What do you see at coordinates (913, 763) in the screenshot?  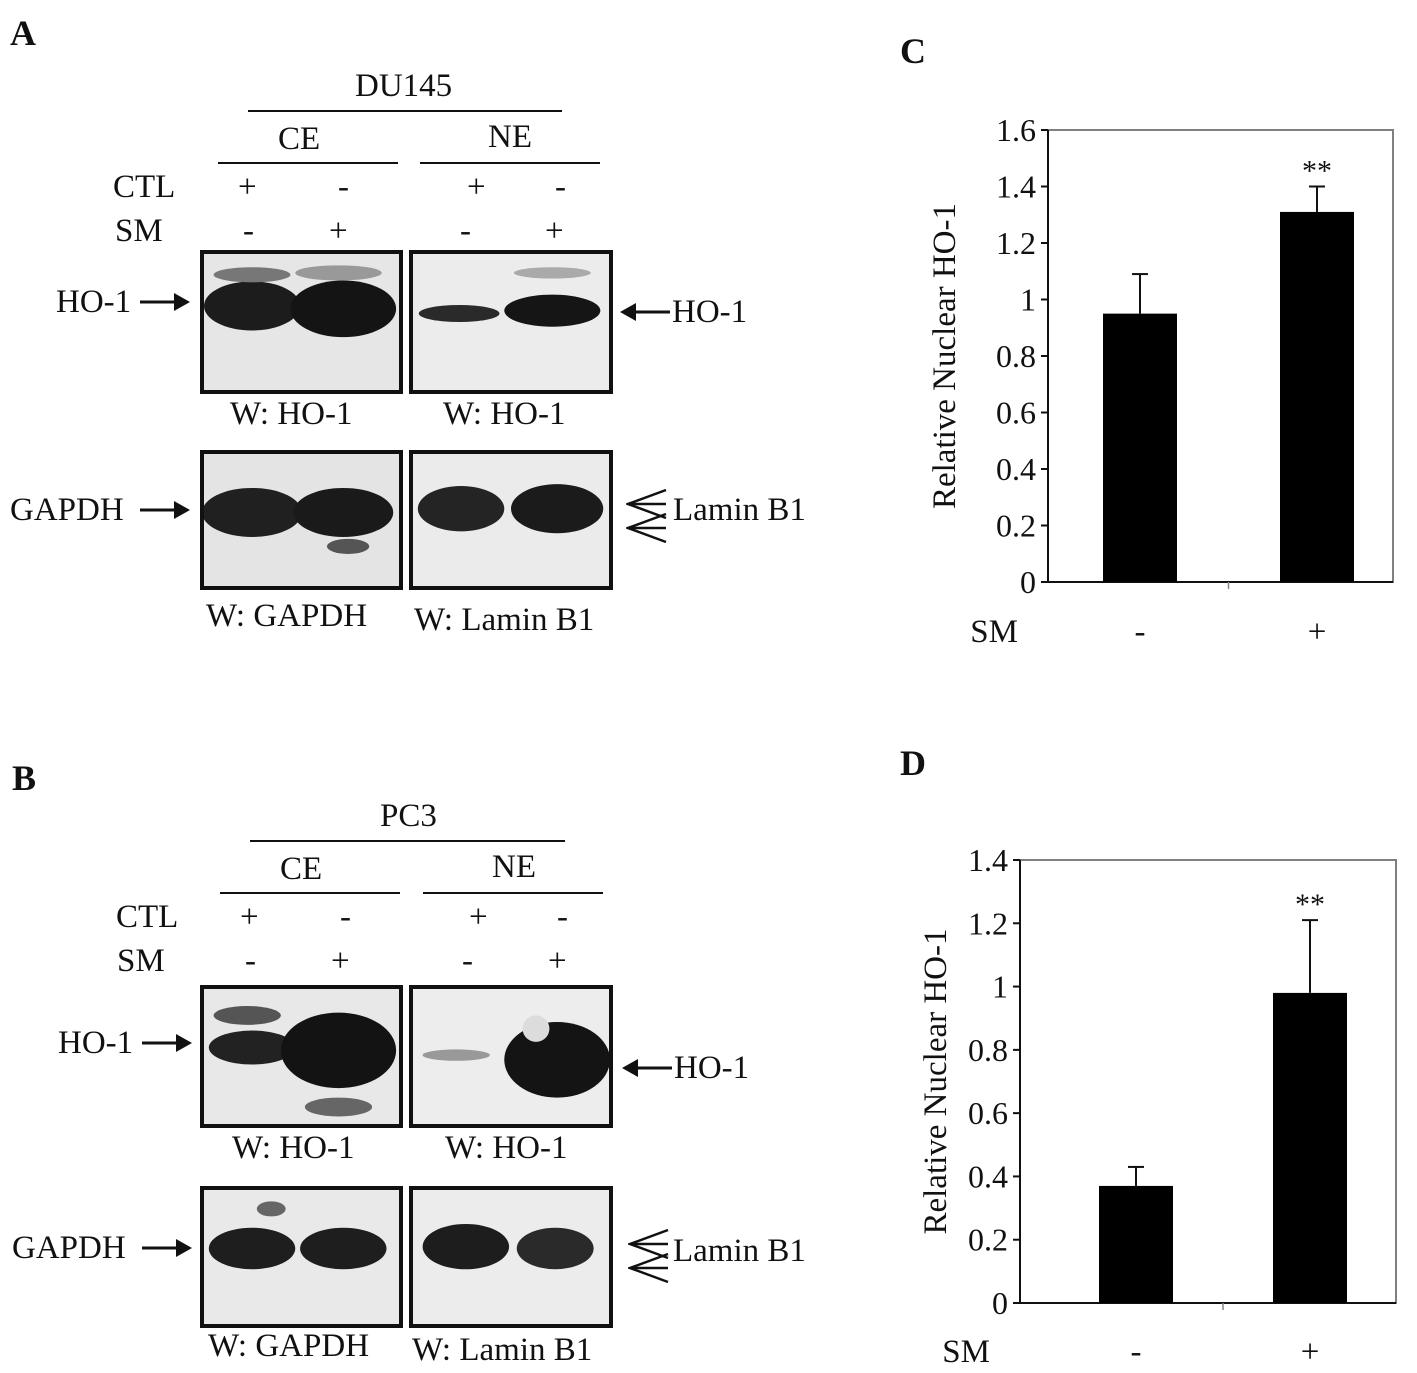 I see `panel-label-d: D` at bounding box center [913, 763].